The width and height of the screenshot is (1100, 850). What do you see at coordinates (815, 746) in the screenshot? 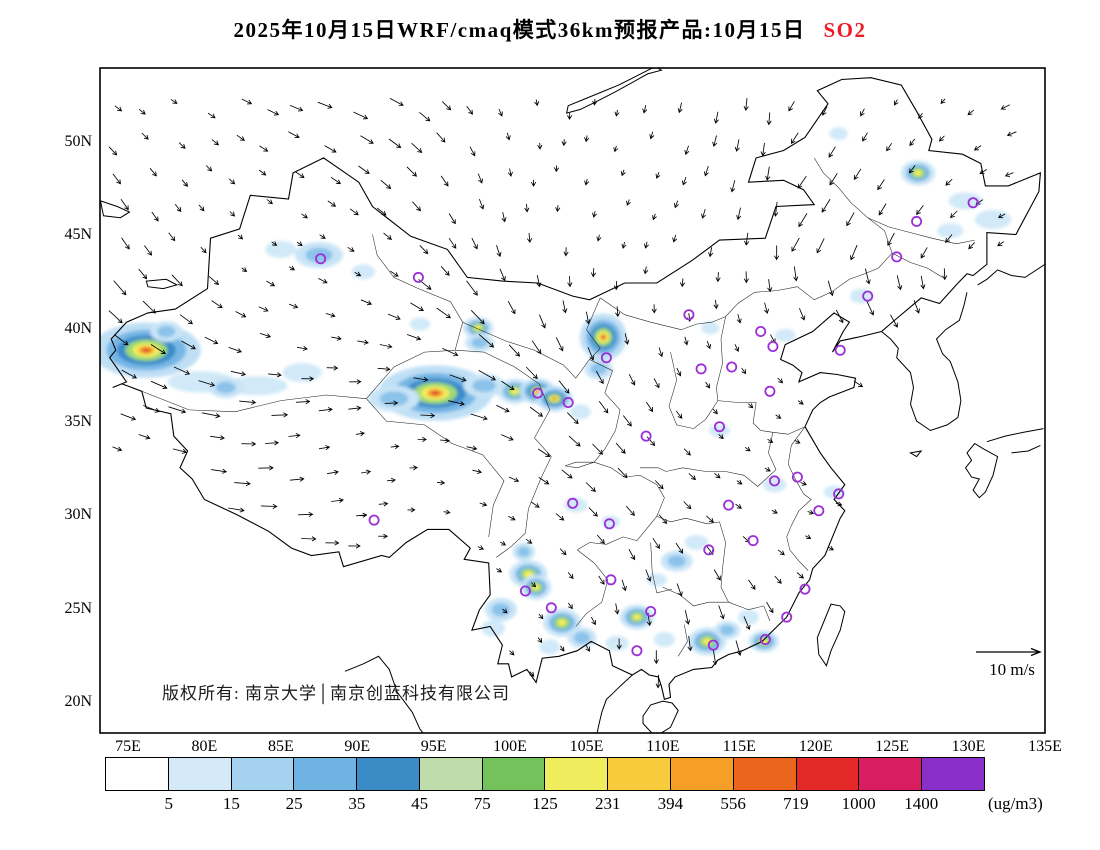
I see `lon-tick-label: 120E` at bounding box center [815, 746].